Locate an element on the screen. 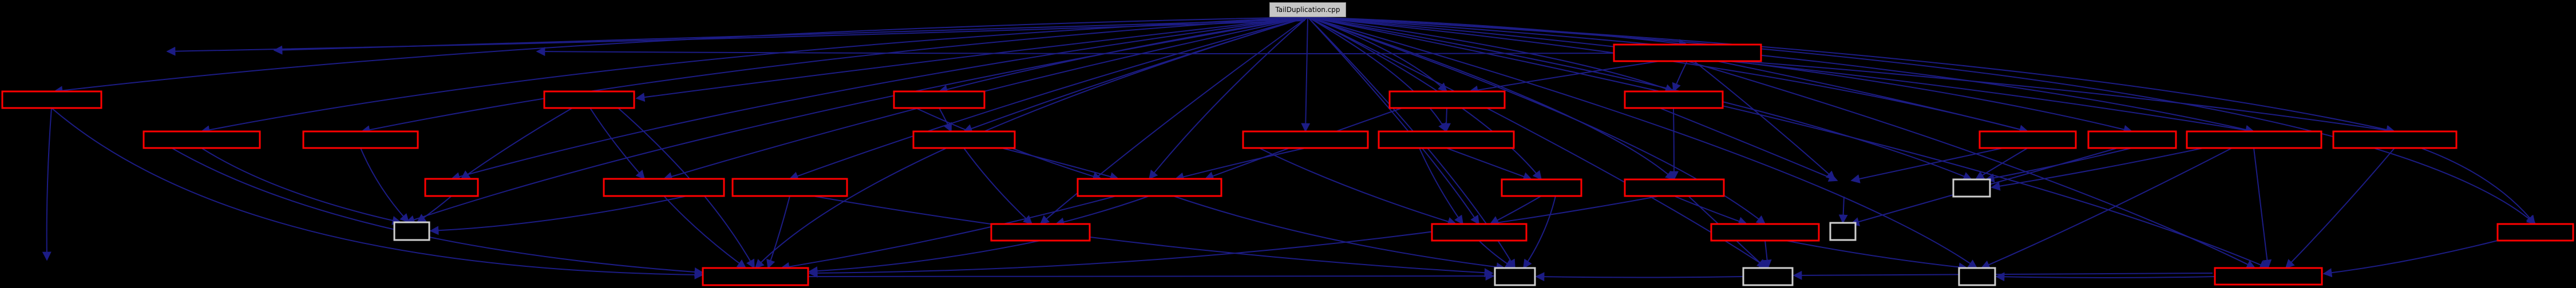 The height and width of the screenshot is (288, 2576). graph-node-r27 is located at coordinates (2268, 276).